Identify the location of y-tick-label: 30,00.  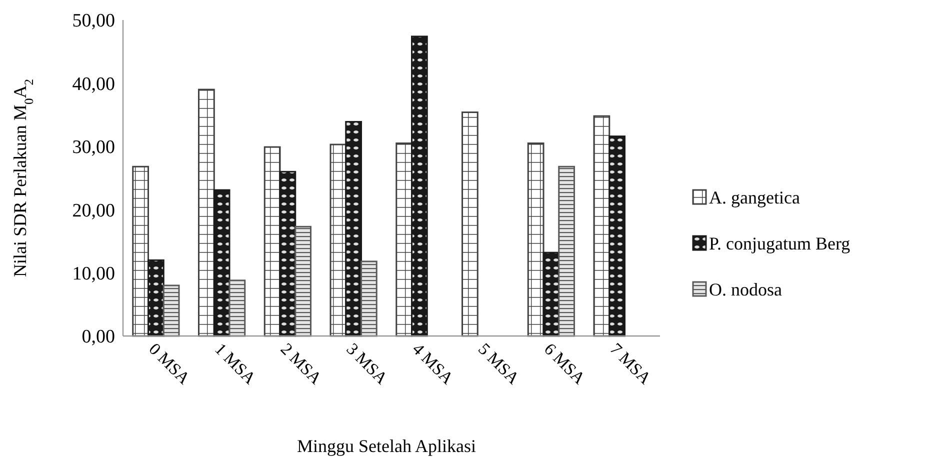
(93, 147).